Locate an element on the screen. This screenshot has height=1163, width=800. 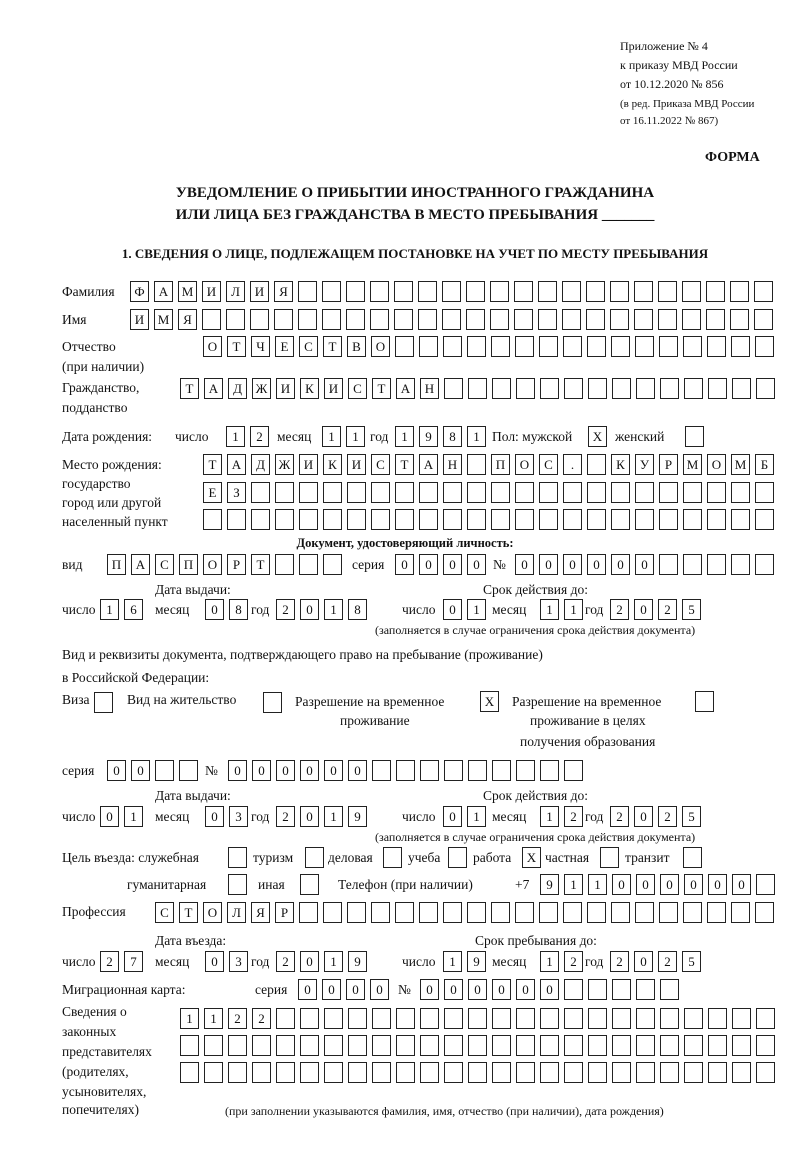
char-cell: Ч is located at coordinates (260, 346).